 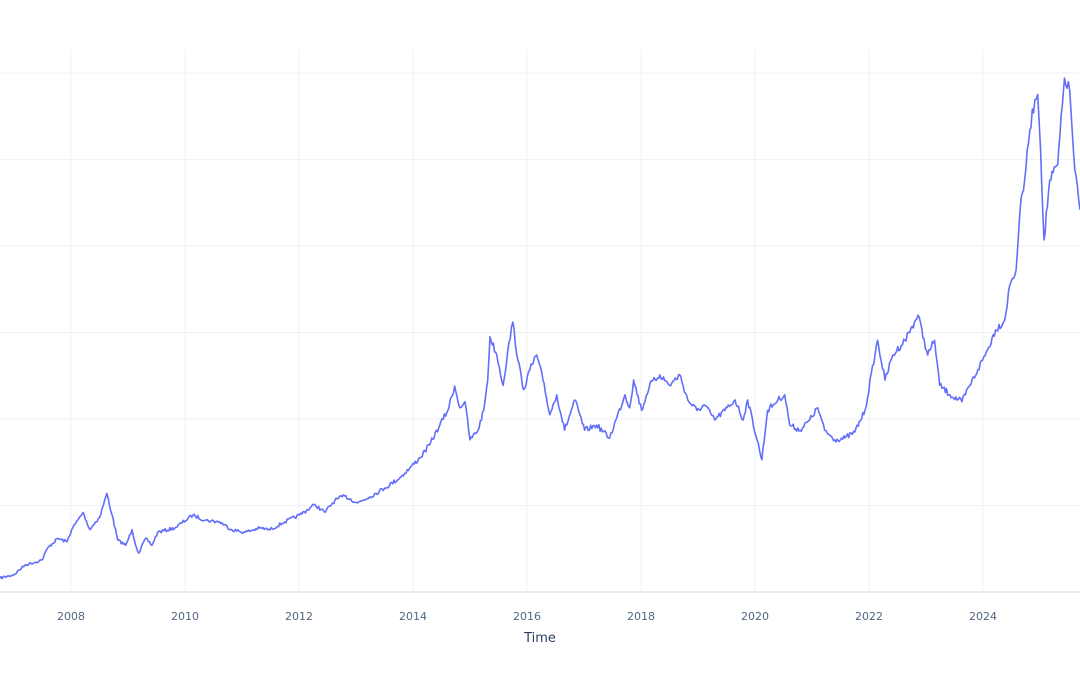 I want to click on x-tick-label: 2008, so click(x=71, y=616).